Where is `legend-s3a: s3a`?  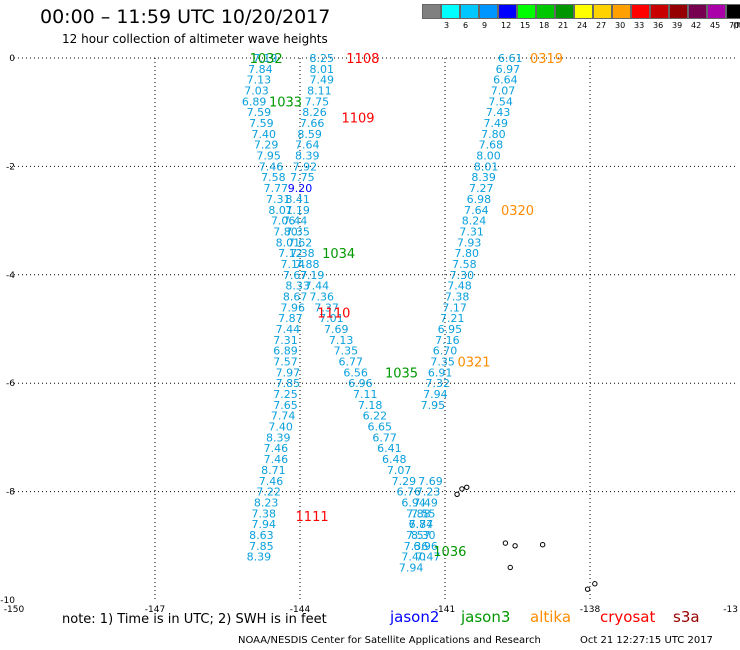
legend-s3a: s3a is located at coordinates (686, 617).